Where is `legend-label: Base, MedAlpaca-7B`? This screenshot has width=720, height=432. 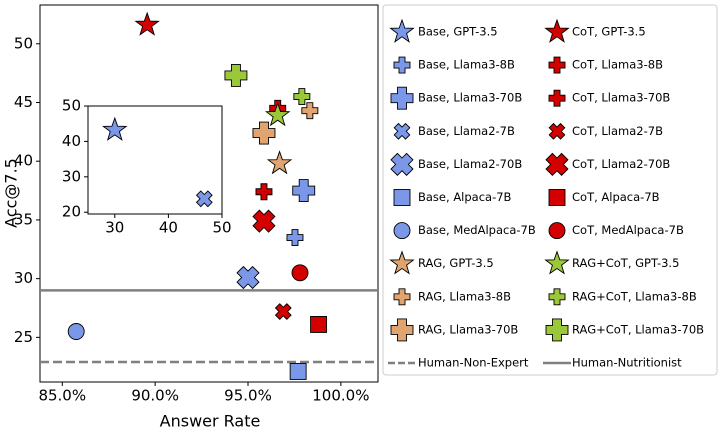 legend-label: Base, MedAlpaca-7B is located at coordinates (477, 230).